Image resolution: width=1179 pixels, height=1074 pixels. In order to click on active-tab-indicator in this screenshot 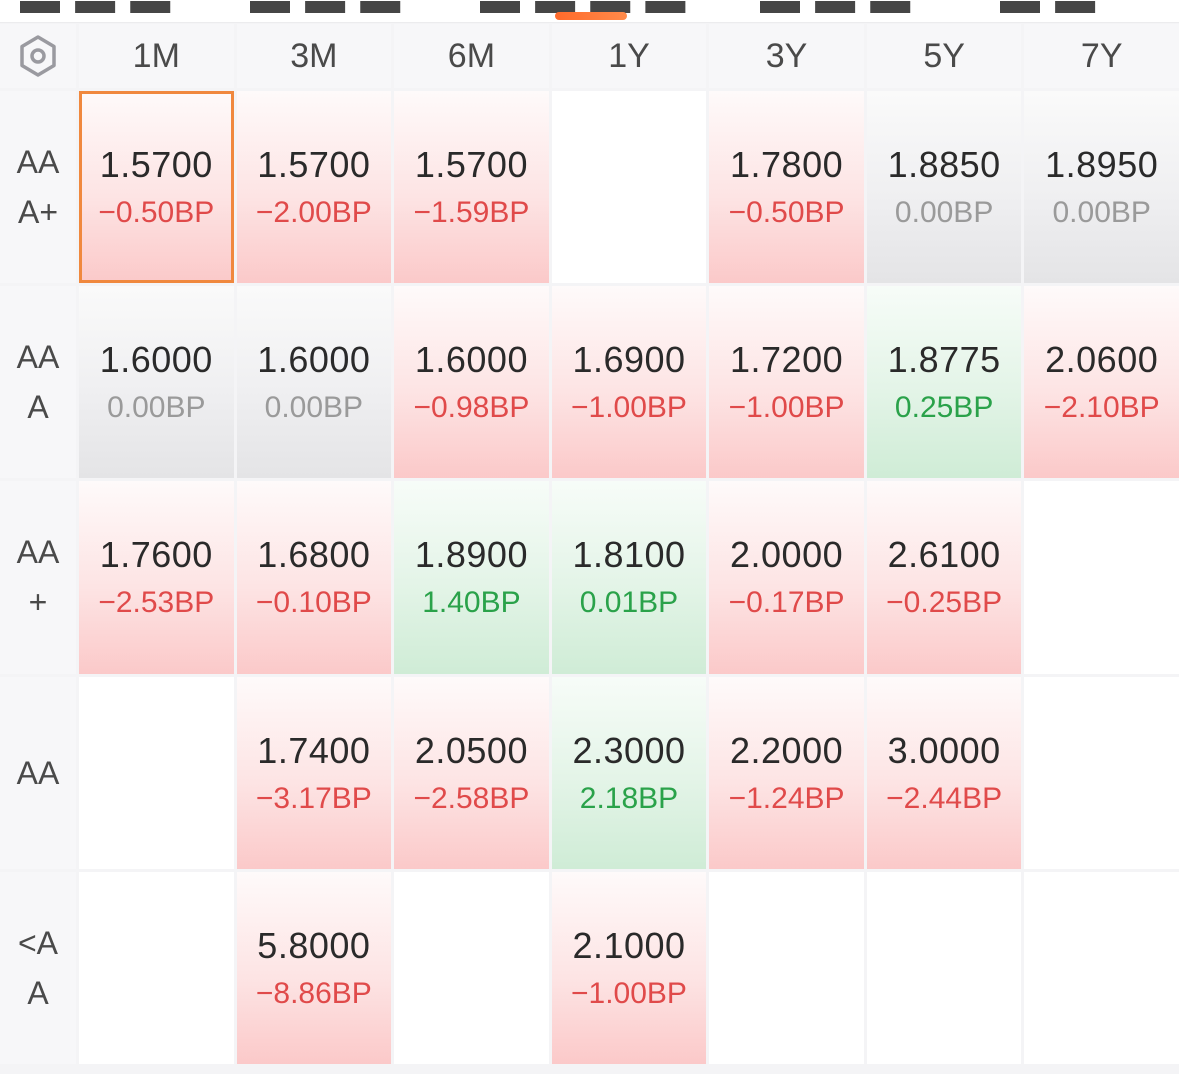, I will do `click(591, 16)`.